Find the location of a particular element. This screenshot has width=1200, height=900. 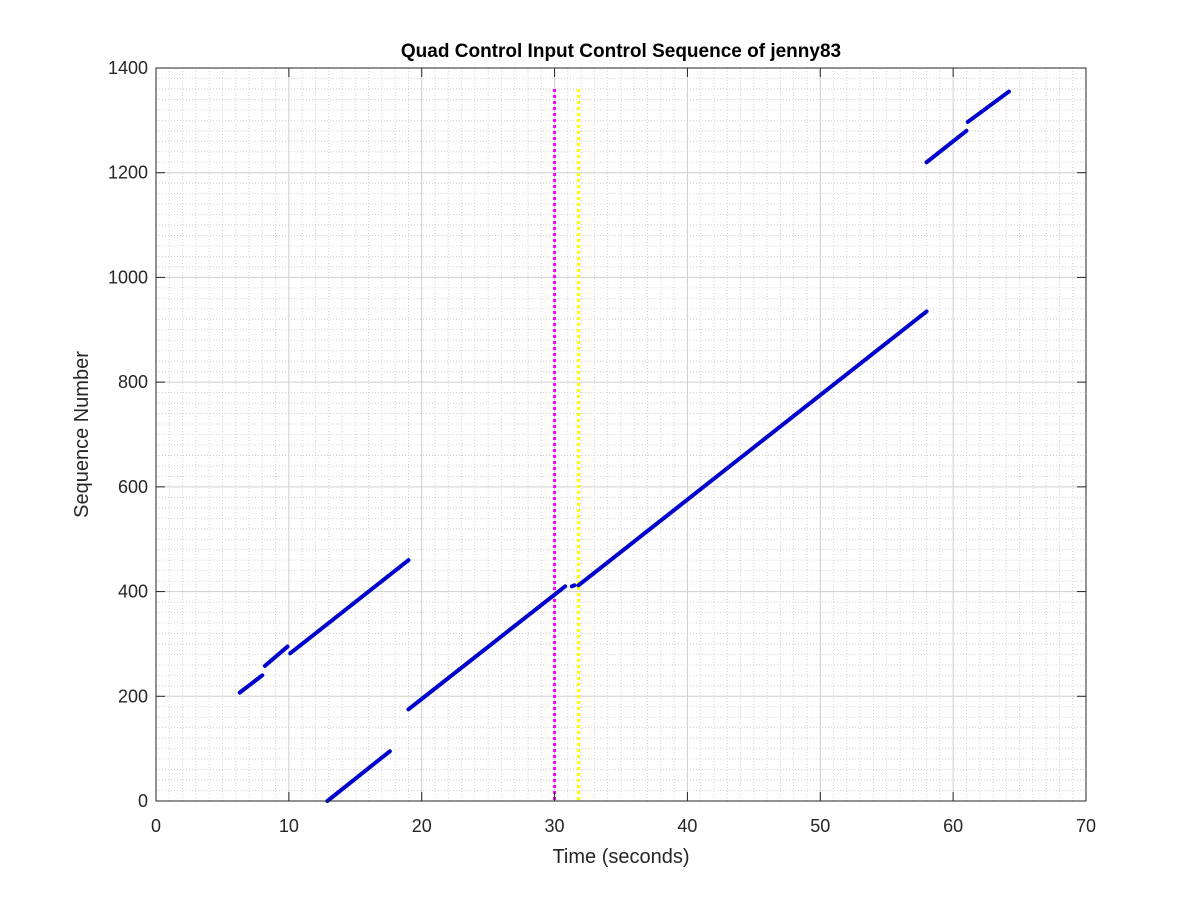

x-tick-label: 60 is located at coordinates (953, 826).